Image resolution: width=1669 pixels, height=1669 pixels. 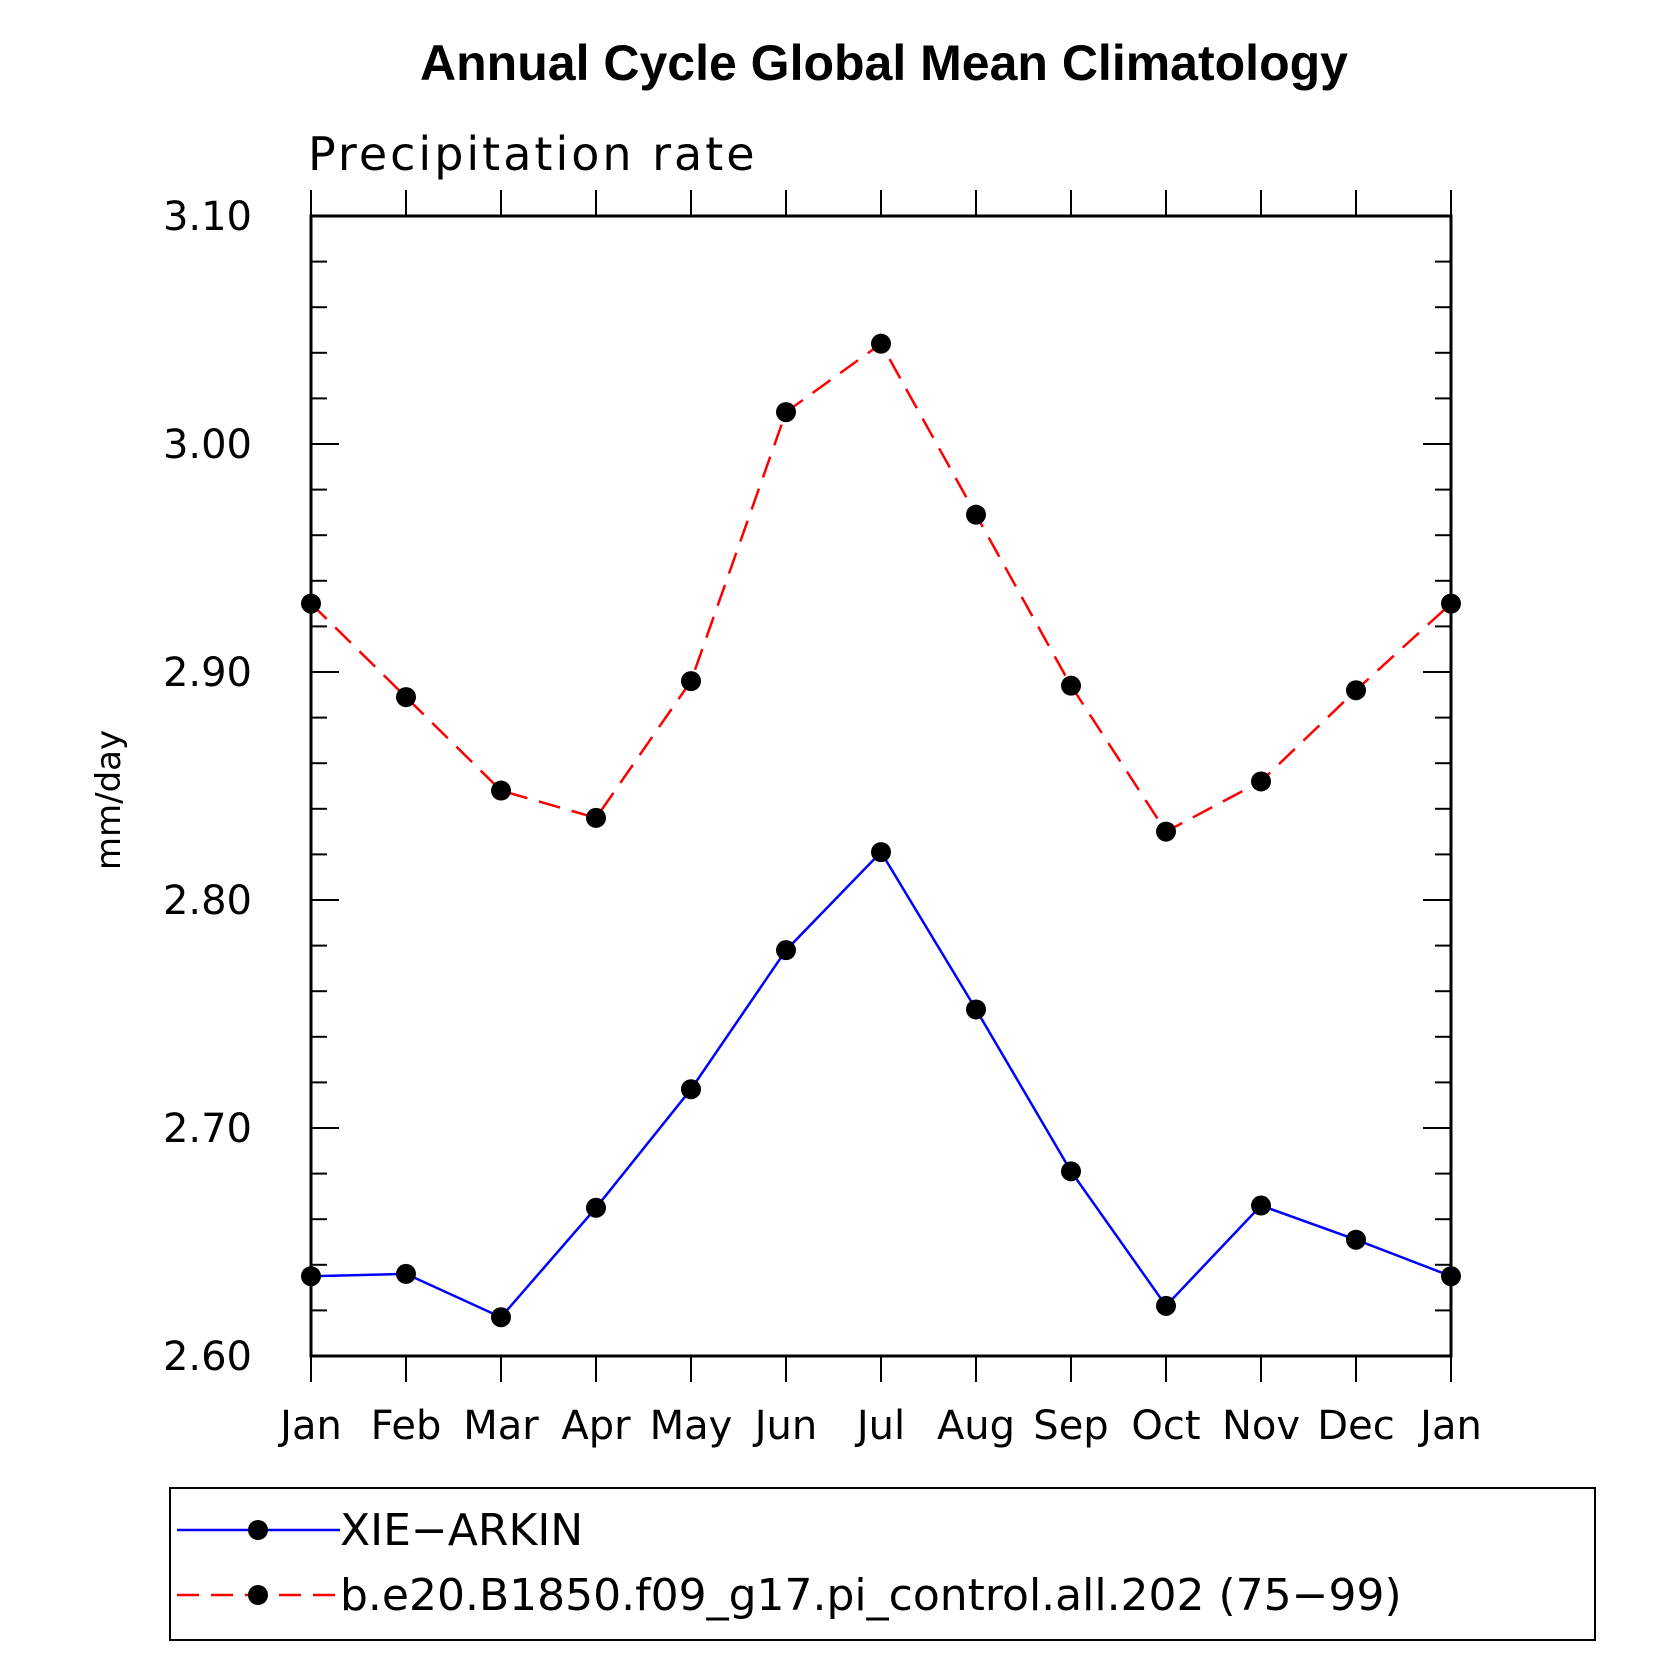 I want to click on y-axis-label: mm/day, so click(x=109, y=800).